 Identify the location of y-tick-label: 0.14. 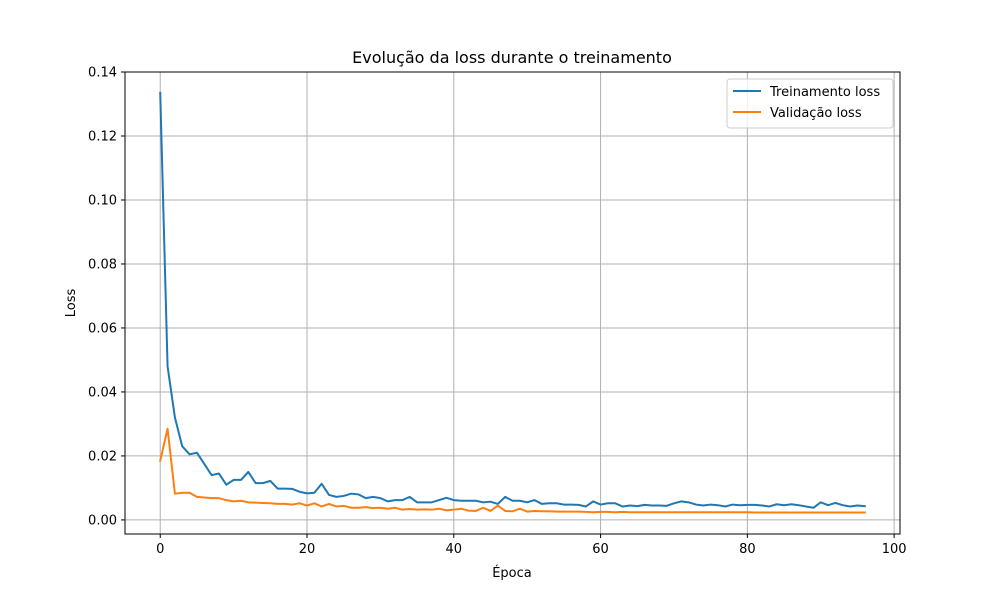
(102, 73).